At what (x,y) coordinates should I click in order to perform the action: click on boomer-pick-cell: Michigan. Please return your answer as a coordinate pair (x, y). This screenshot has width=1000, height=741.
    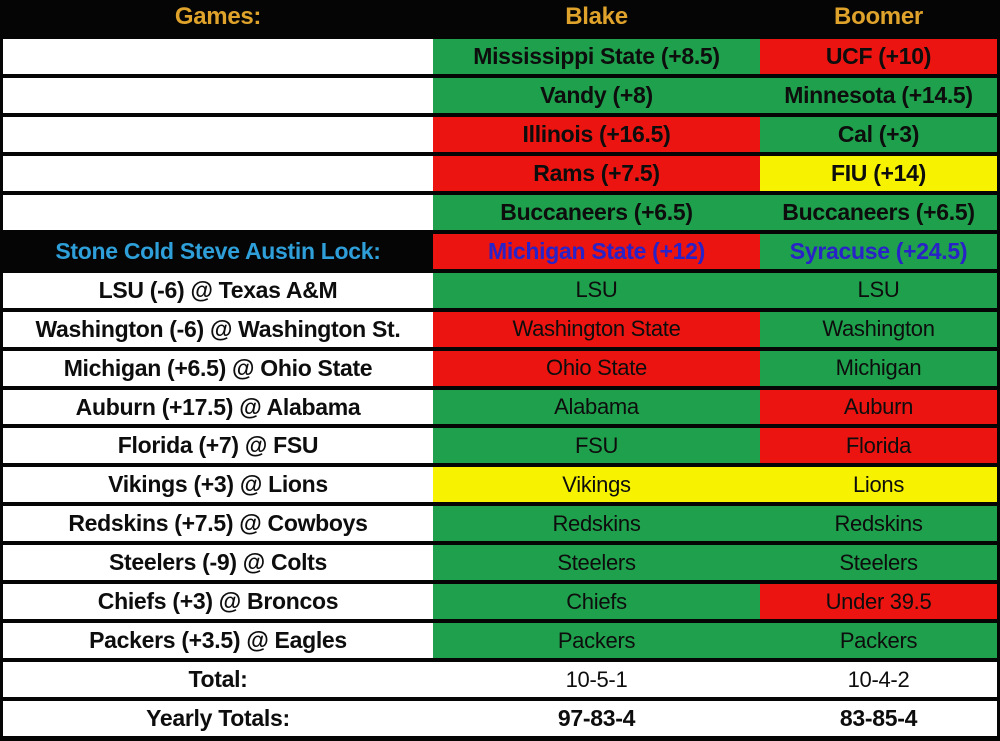
    Looking at the image, I should click on (878, 368).